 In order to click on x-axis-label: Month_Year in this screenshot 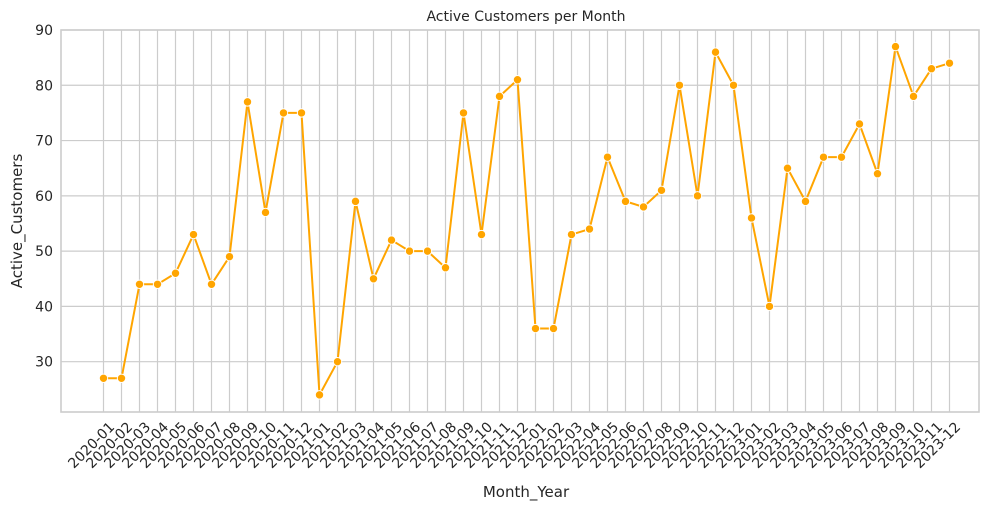, I will do `click(526, 492)`.